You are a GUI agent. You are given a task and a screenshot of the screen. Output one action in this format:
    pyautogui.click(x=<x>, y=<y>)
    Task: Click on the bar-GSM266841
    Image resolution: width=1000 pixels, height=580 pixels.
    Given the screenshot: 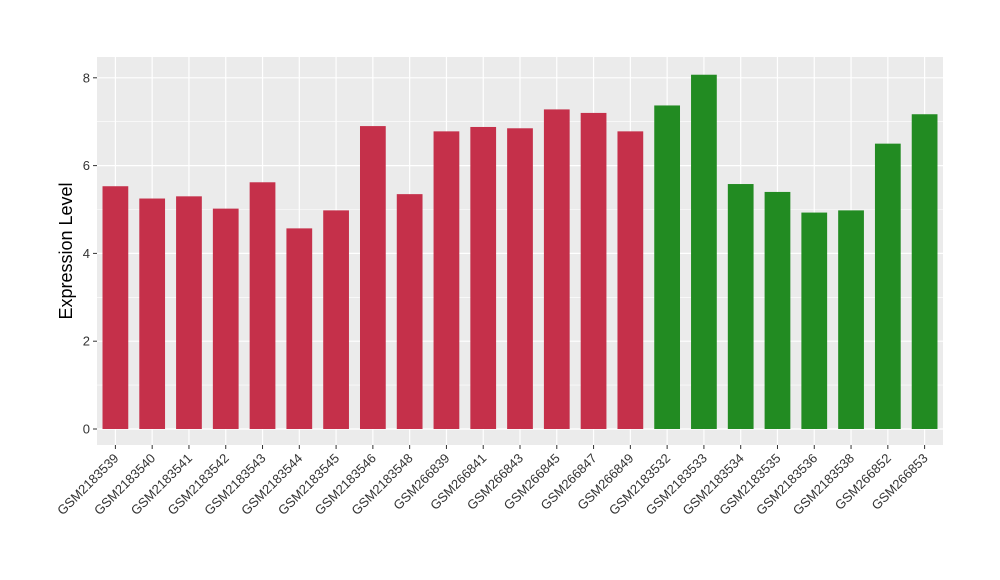 What is the action you would take?
    pyautogui.click(x=483, y=277)
    